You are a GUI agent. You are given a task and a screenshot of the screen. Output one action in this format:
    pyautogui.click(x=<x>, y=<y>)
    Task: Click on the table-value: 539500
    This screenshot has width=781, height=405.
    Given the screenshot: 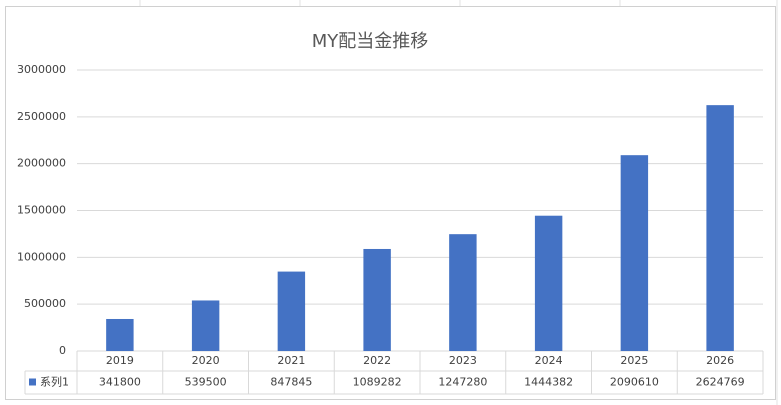 What is the action you would take?
    pyautogui.click(x=206, y=382)
    